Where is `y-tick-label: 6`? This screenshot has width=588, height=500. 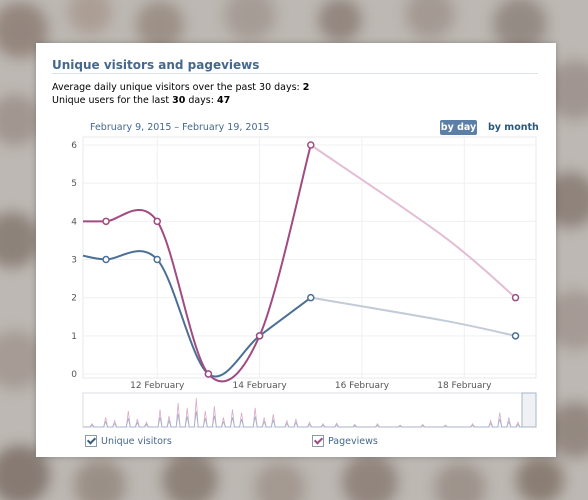
y-tick-label: 6 is located at coordinates (74, 146).